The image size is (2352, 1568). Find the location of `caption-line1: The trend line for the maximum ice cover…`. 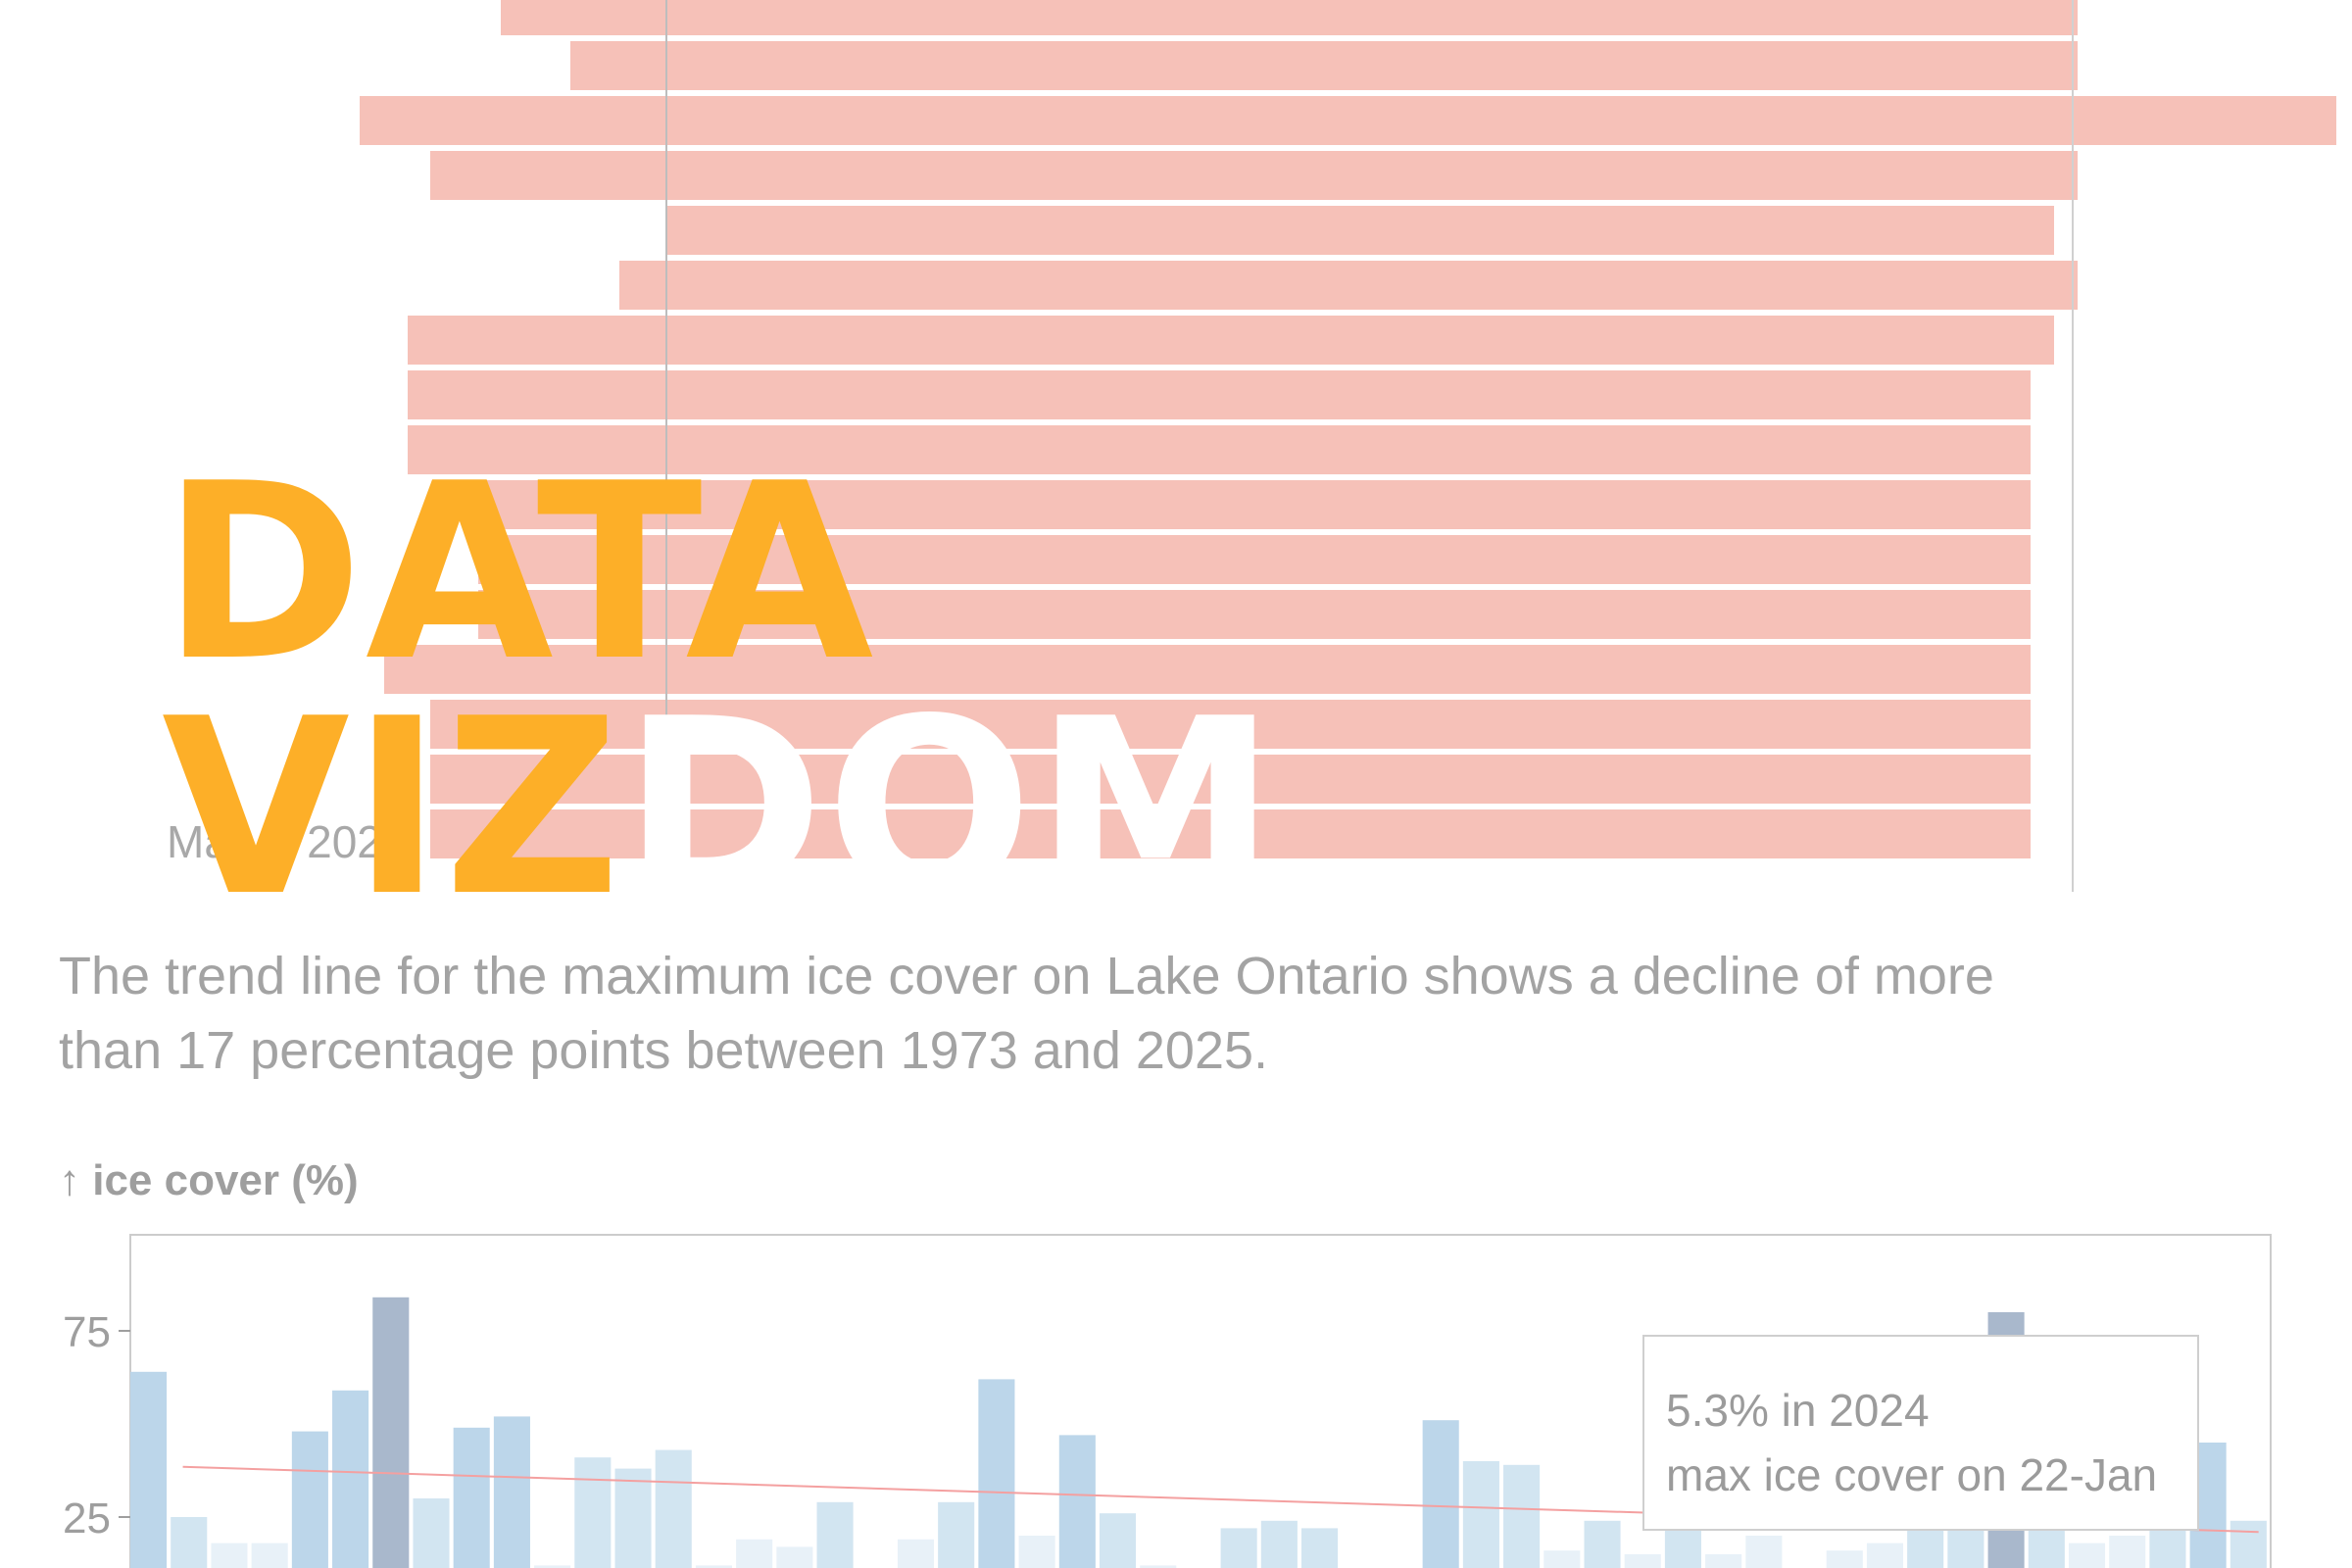

caption-line1: The trend line for the maximum ice cover… is located at coordinates (1026, 976).